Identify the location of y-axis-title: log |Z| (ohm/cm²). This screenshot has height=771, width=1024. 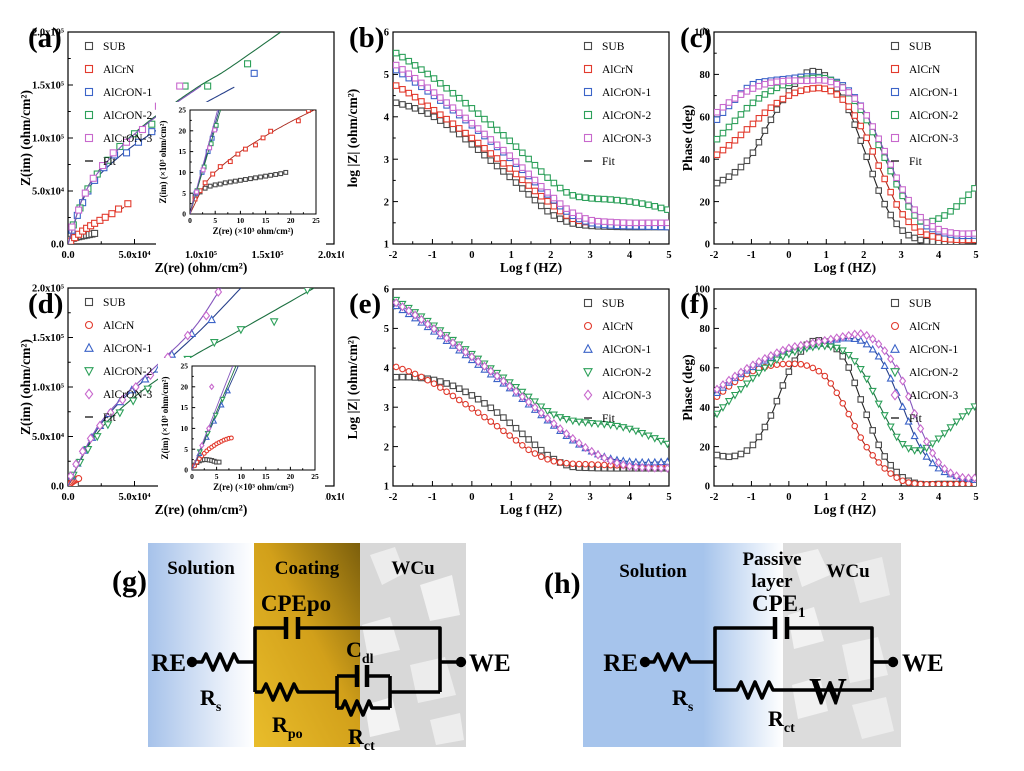
(352, 138).